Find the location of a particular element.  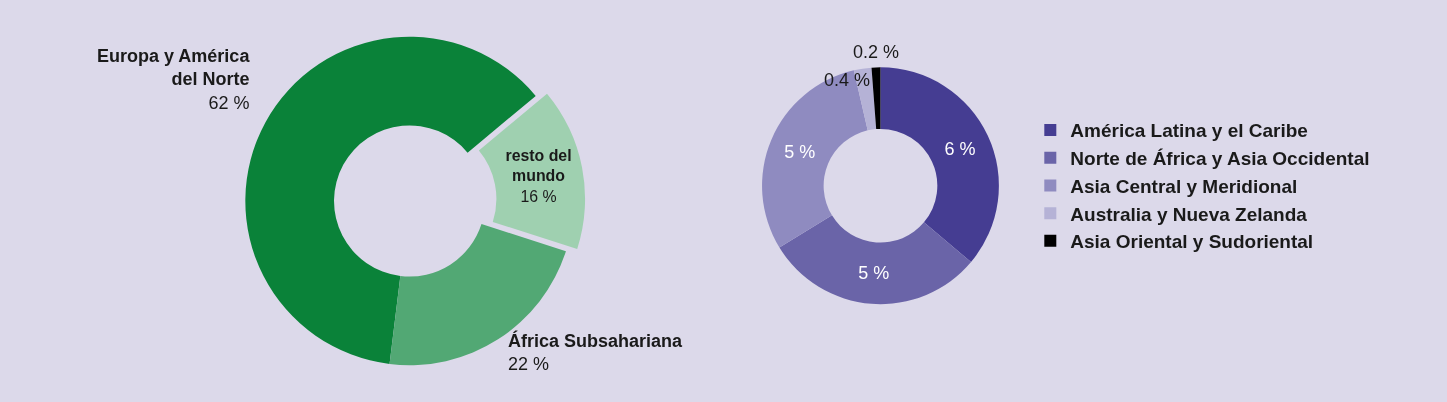

legend-label: Asia Central y Meridional is located at coordinates (1184, 186).